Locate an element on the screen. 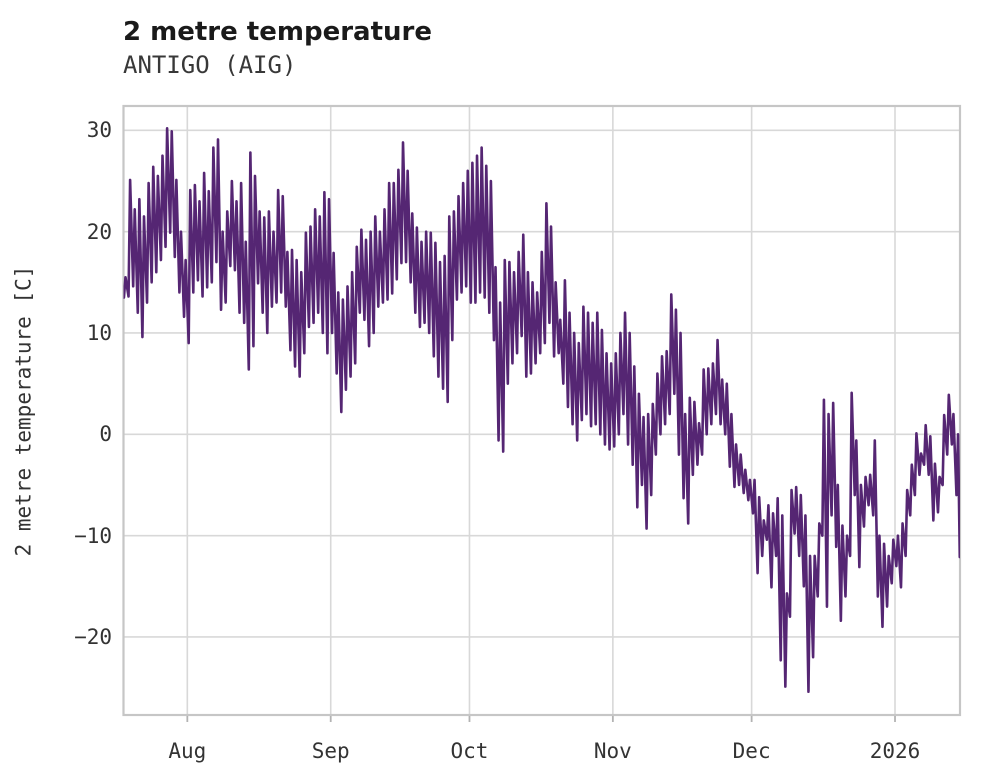  y-tick-label: 10 is located at coordinates (99, 332).